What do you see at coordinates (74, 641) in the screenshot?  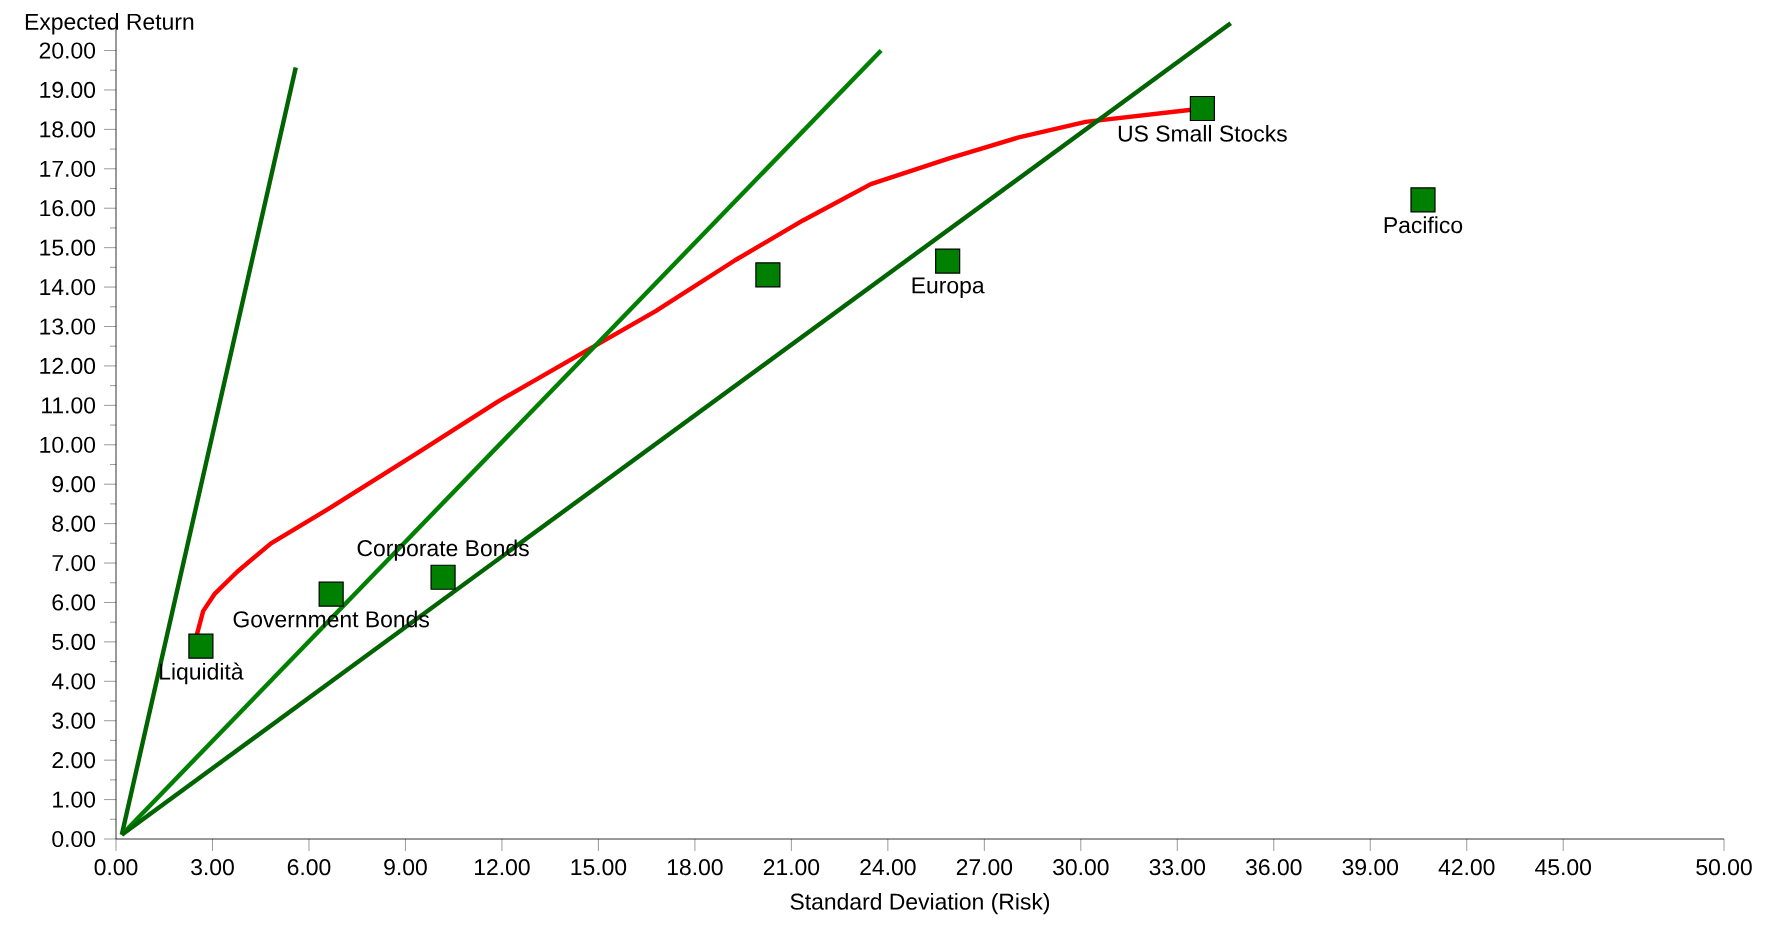 I see `y-tick-label: 5.00` at bounding box center [74, 641].